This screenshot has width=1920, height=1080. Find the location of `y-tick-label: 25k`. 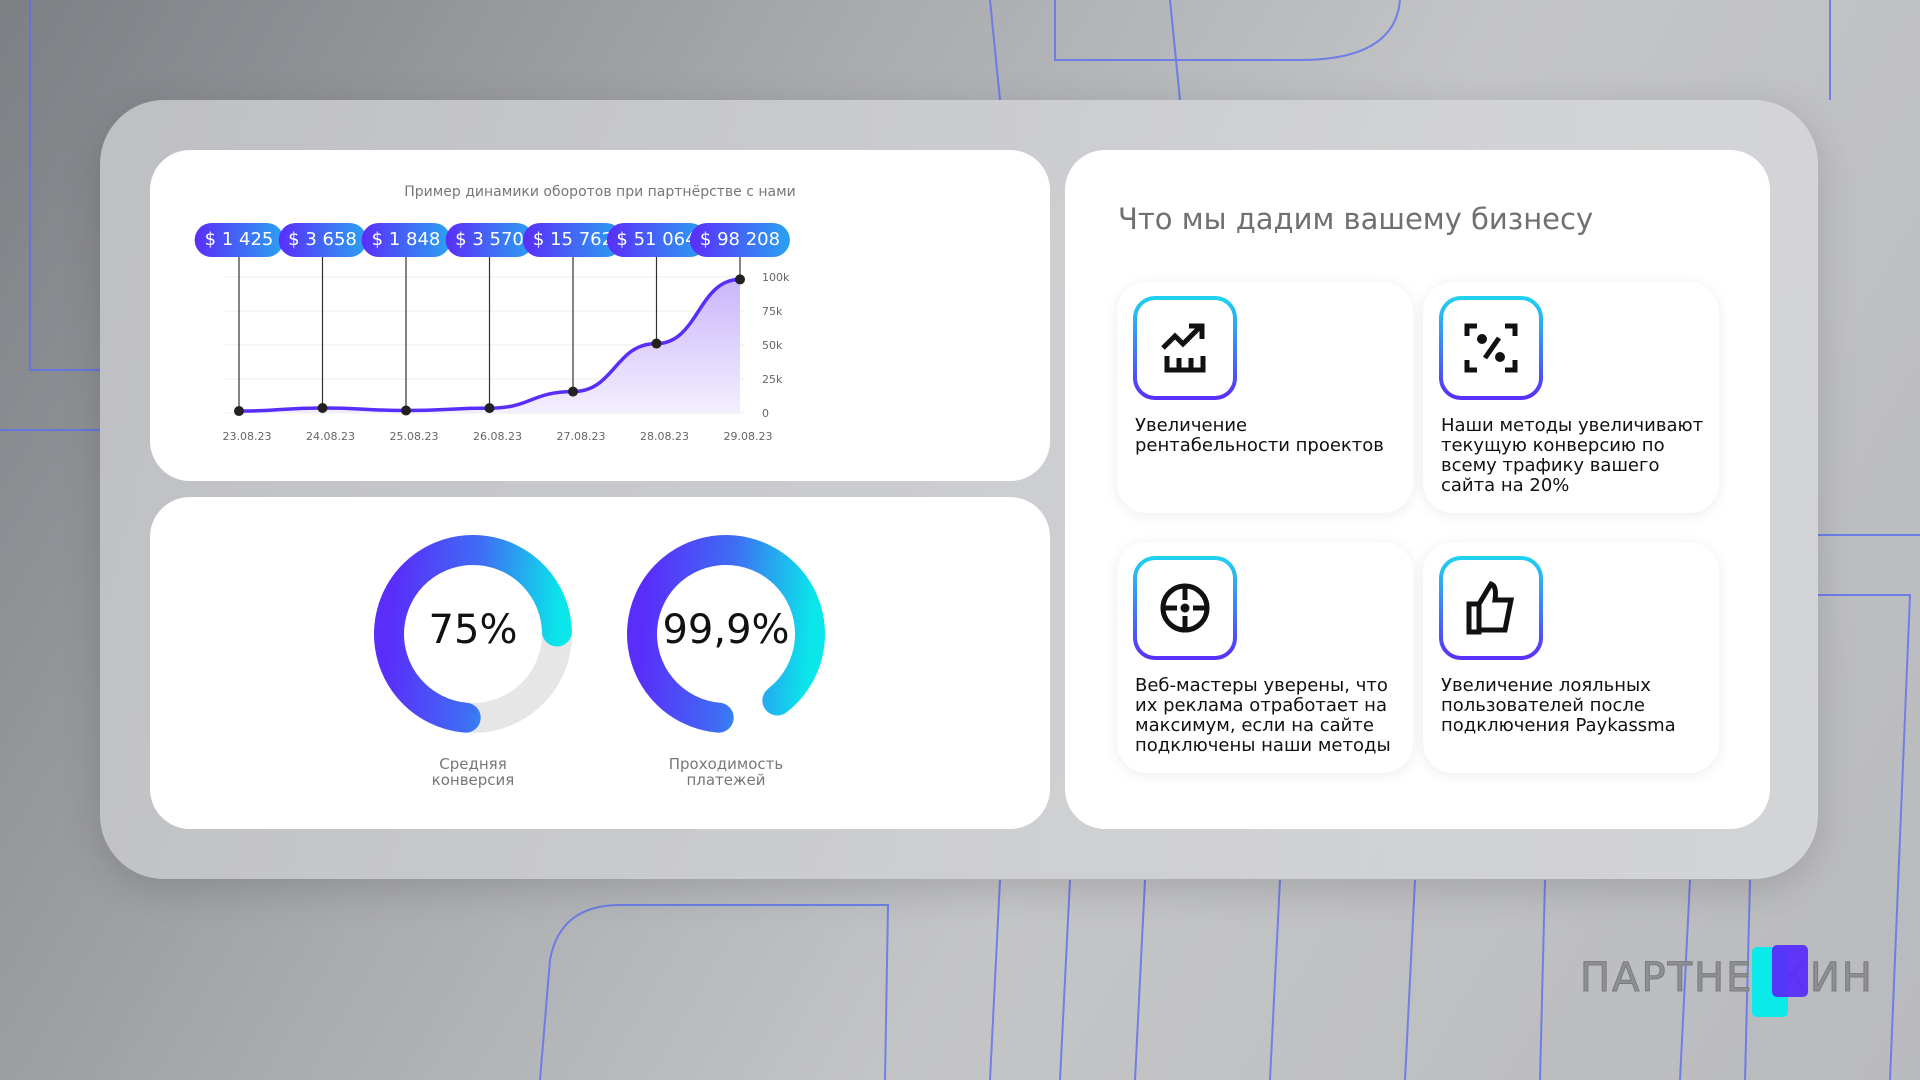

y-tick-label: 25k is located at coordinates (772, 379).